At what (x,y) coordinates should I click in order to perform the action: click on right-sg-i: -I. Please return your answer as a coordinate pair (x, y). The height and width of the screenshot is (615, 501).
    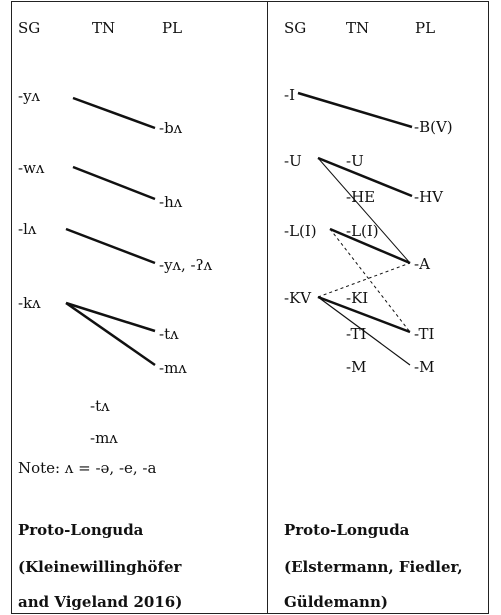
    Looking at the image, I should click on (289, 95).